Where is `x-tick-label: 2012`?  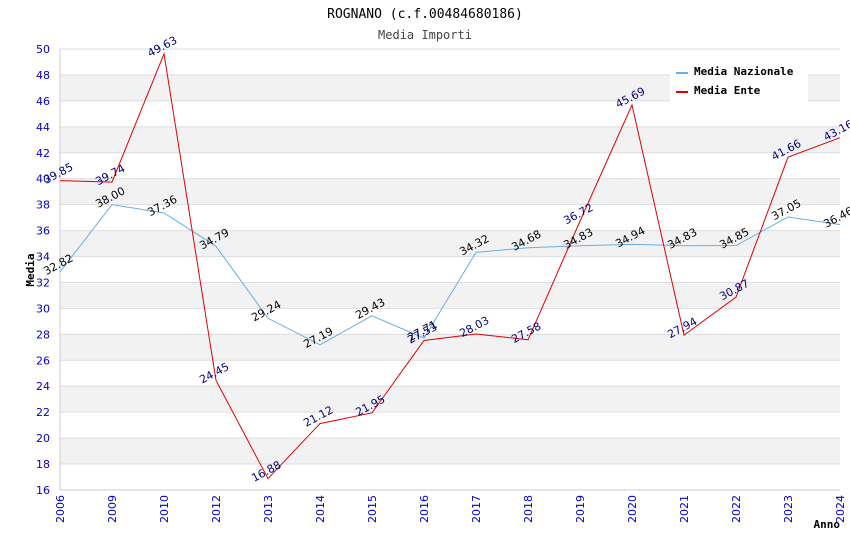
x-tick-label: 2012 is located at coordinates (216, 509).